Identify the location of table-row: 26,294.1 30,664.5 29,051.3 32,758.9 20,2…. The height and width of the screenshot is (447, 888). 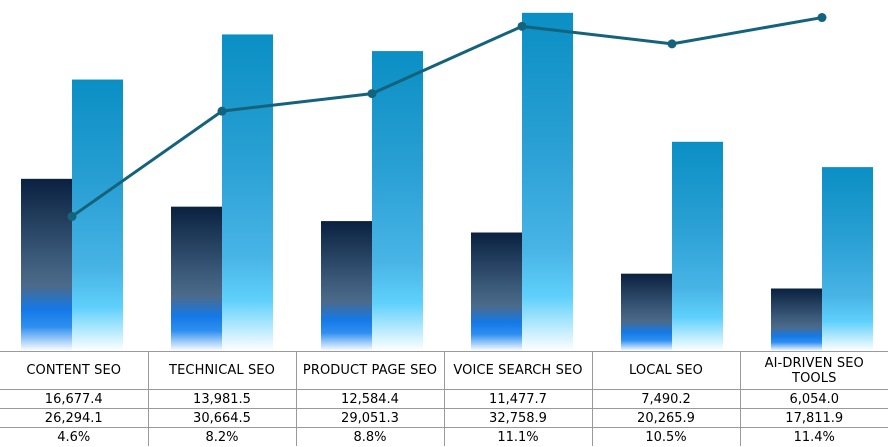
(444, 418).